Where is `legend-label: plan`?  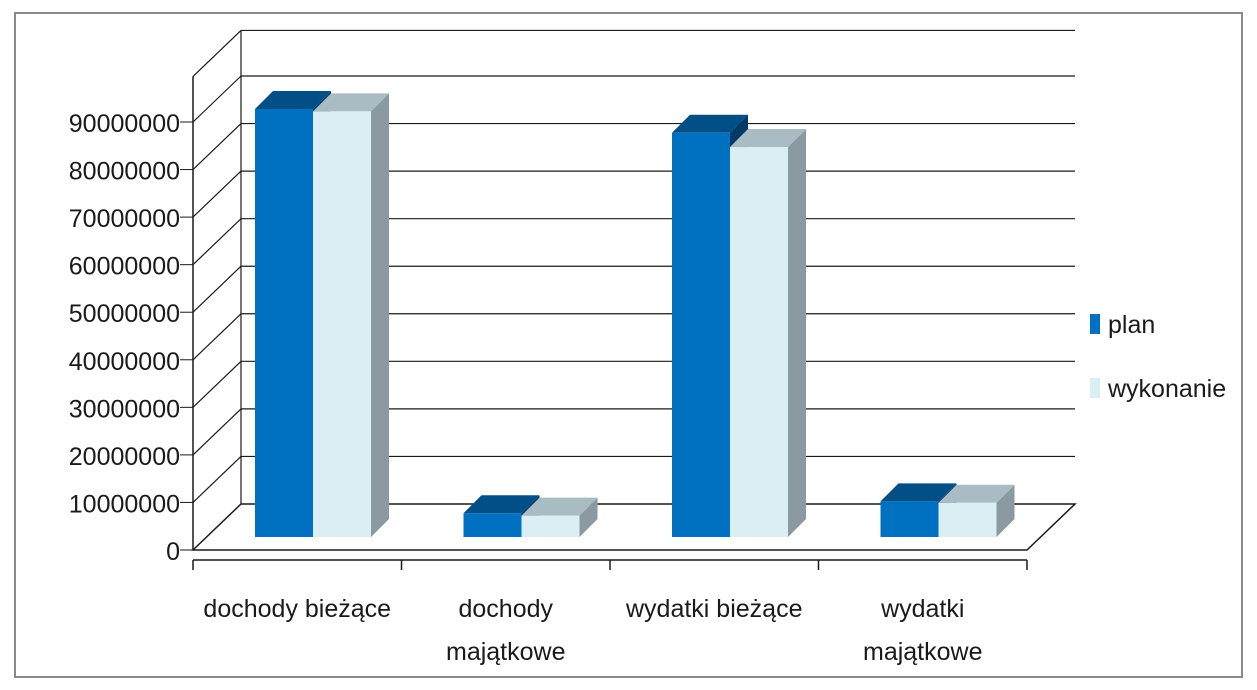 legend-label: plan is located at coordinates (1131, 325).